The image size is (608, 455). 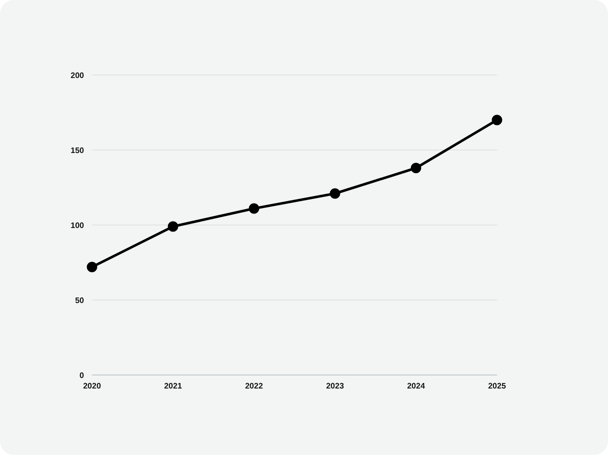 I want to click on x-tick-label: 2023, so click(x=335, y=386).